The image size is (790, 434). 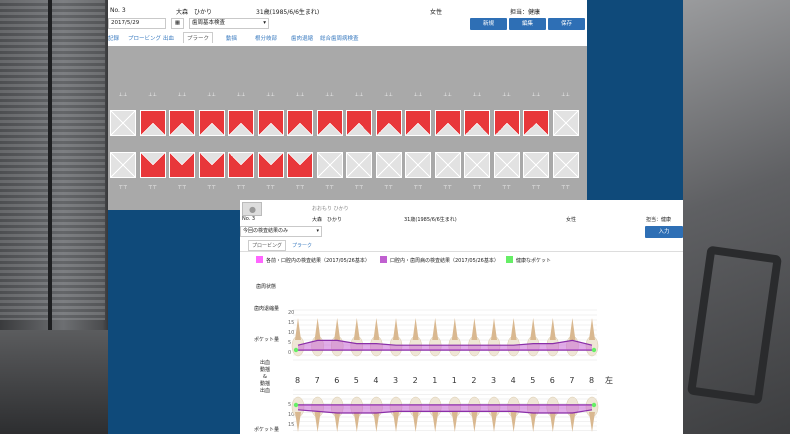 I want to click on calendar-button: ▦, so click(x=177, y=23).